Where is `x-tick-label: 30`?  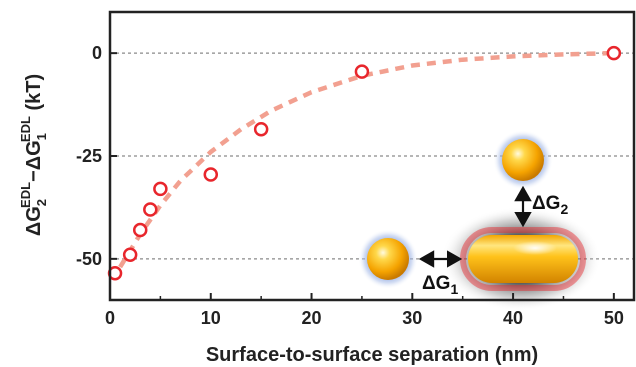 x-tick-label: 30 is located at coordinates (412, 318).